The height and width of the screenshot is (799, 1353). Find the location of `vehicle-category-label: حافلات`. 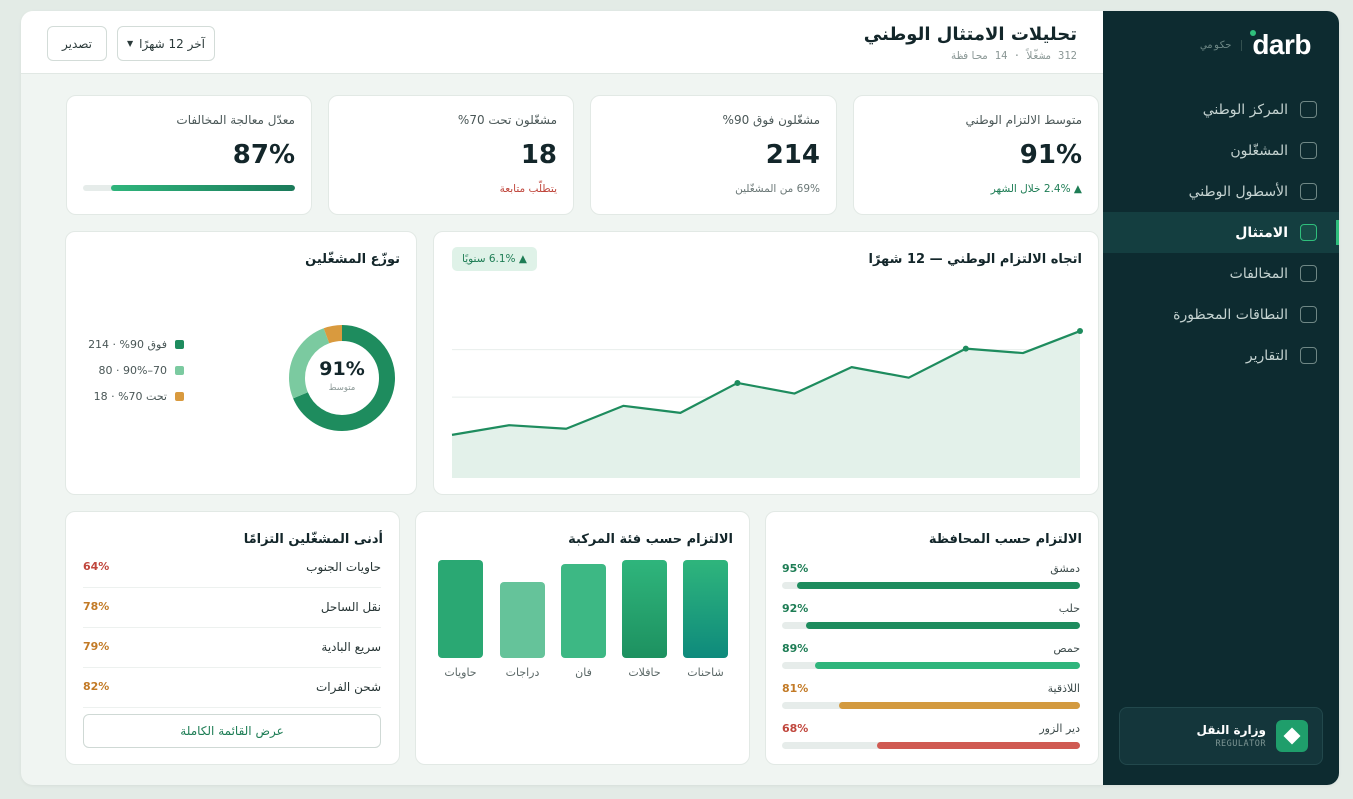

vehicle-category-label: حافلات is located at coordinates (644, 672).